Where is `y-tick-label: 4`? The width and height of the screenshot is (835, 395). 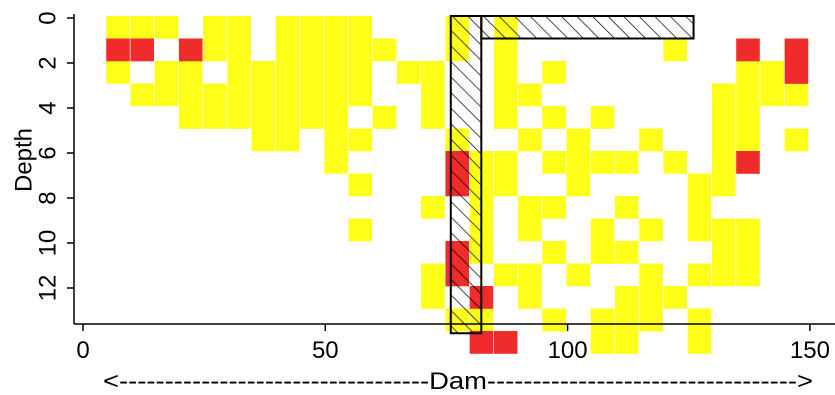 y-tick-label: 4 is located at coordinates (48, 107).